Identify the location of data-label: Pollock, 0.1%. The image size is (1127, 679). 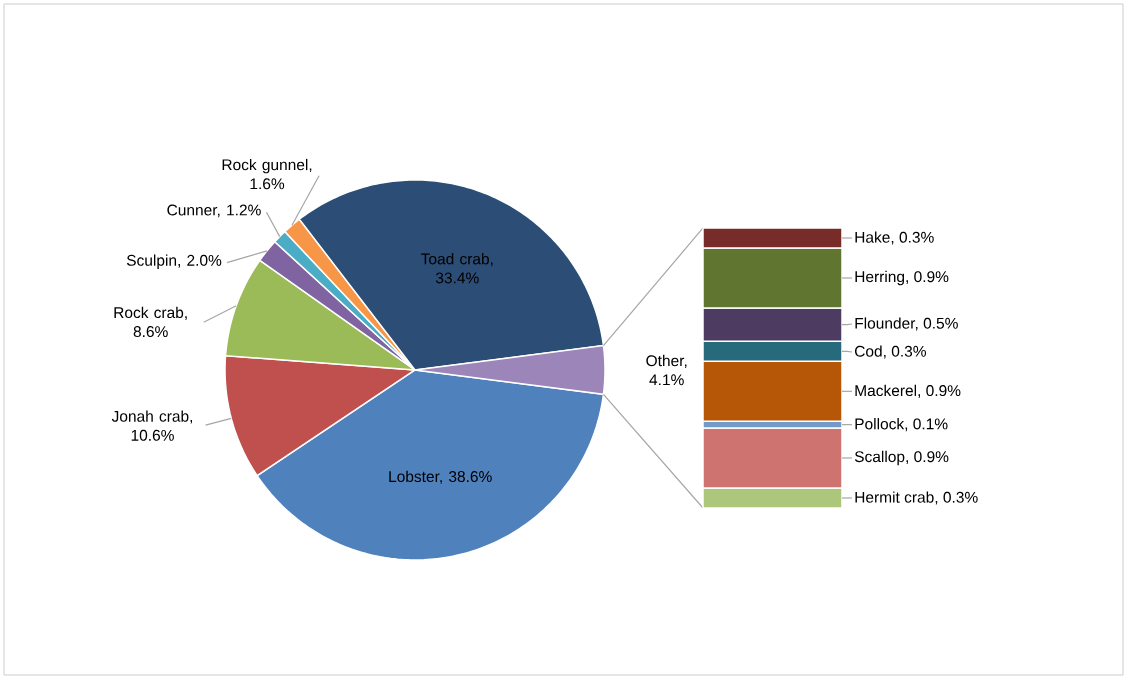
(901, 425).